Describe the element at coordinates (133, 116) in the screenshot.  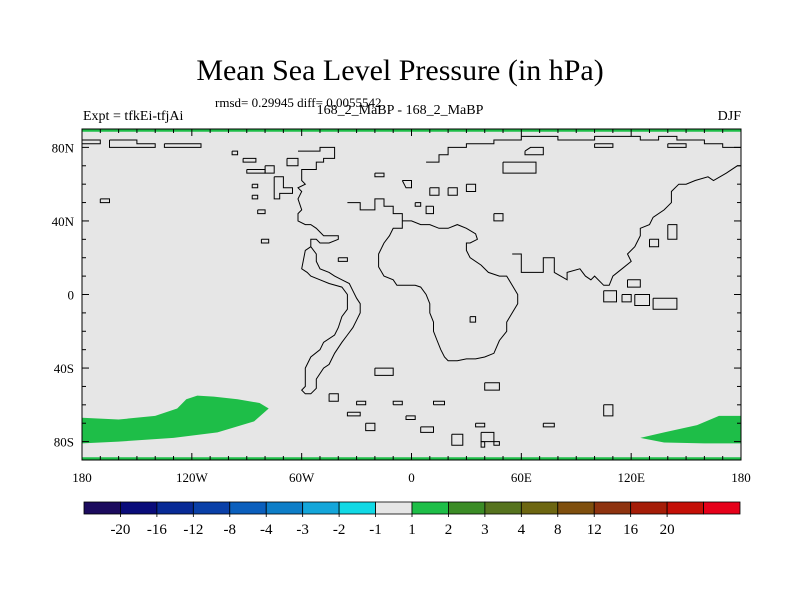
I see `experiment-label: Expt = tfkEi-tfjAi` at that location.